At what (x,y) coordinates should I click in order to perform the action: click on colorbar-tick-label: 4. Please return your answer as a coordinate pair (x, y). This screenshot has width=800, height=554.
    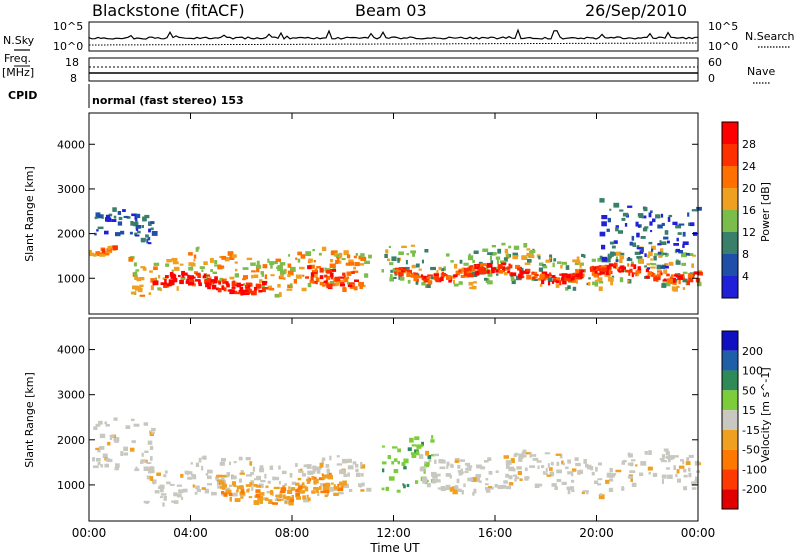
    Looking at the image, I should click on (745, 276).